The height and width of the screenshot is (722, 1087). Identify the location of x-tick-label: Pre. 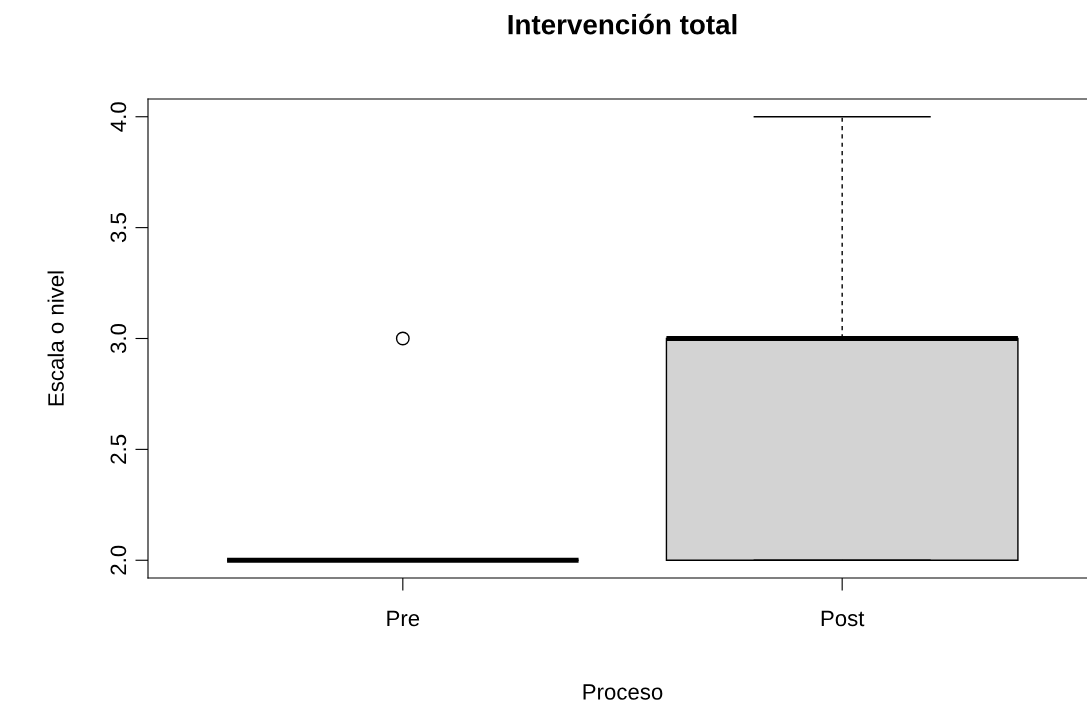
(403, 618).